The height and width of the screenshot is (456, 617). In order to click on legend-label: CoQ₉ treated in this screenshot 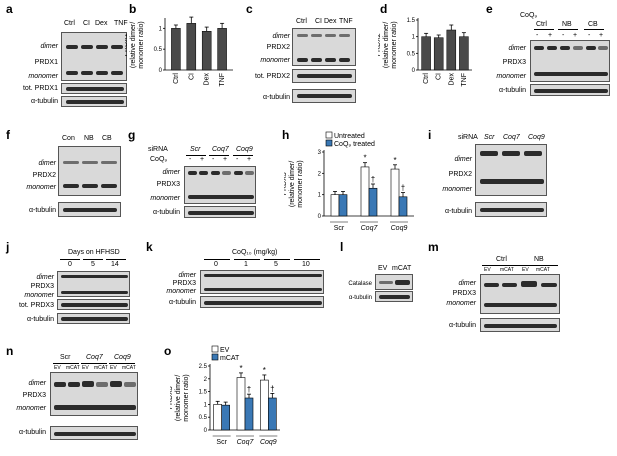, I will do `click(354, 144)`.